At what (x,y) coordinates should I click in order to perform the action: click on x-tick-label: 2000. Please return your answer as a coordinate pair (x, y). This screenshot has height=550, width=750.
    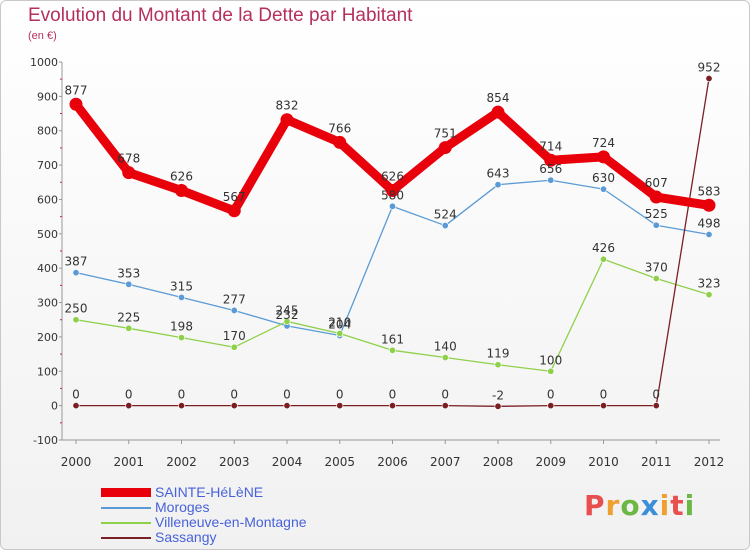
    Looking at the image, I should click on (76, 462).